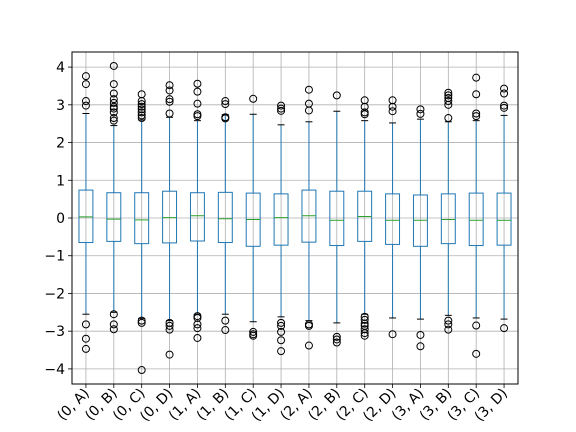 This screenshot has height=432, width=576. What do you see at coordinates (60, 106) in the screenshot?
I see `y-tick-label: 3` at bounding box center [60, 106].